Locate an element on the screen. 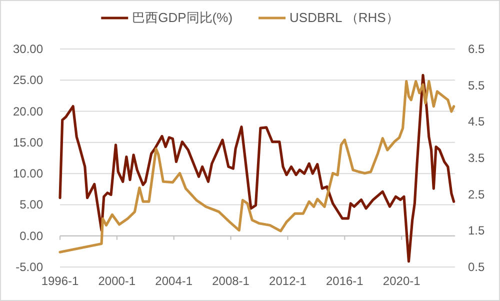 Image resolution: width=500 pixels, height=301 pixels. y-tick-label: 15.00 is located at coordinates (28, 142).